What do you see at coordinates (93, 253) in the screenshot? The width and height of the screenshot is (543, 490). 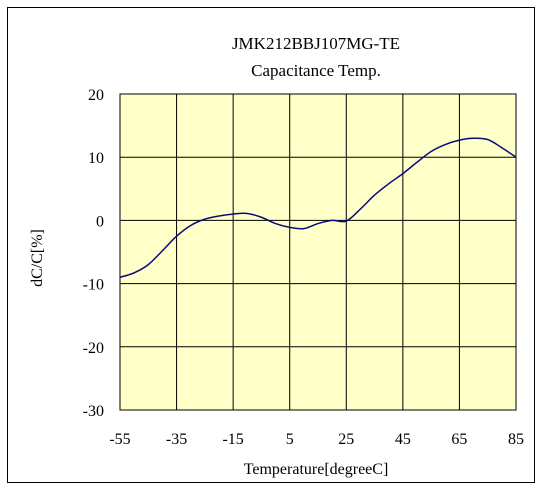 I see `y-tick-labels: 20 10 0 -10 -20 -30` at bounding box center [93, 253].